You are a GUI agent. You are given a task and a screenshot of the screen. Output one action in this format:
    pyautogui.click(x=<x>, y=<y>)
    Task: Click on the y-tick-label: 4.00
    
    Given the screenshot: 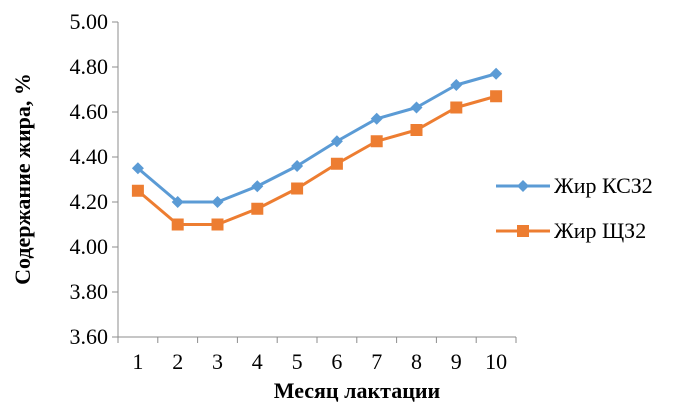 What is the action you would take?
    pyautogui.click(x=89, y=246)
    